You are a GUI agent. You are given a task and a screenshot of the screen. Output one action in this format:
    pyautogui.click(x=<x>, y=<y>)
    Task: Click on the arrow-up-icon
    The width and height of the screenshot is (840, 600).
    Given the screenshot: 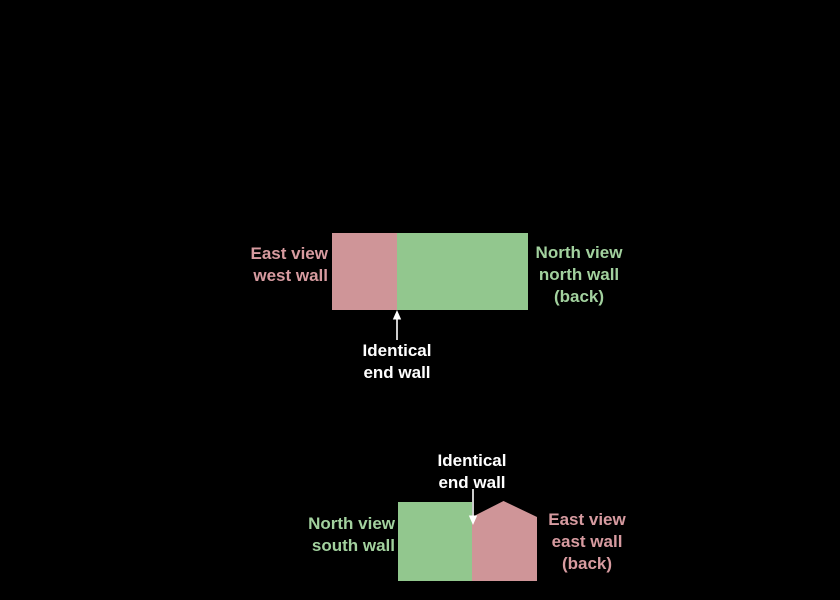 What is the action you would take?
    pyautogui.click(x=397, y=325)
    